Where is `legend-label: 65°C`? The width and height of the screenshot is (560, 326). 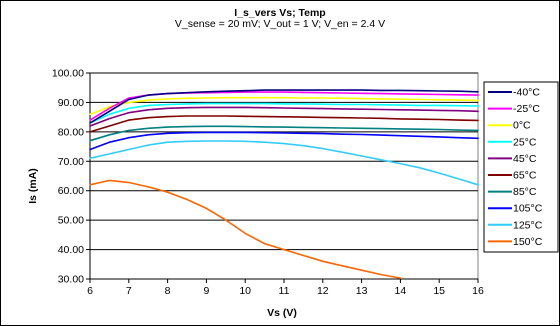 legend-label: 65°C is located at coordinates (525, 176).